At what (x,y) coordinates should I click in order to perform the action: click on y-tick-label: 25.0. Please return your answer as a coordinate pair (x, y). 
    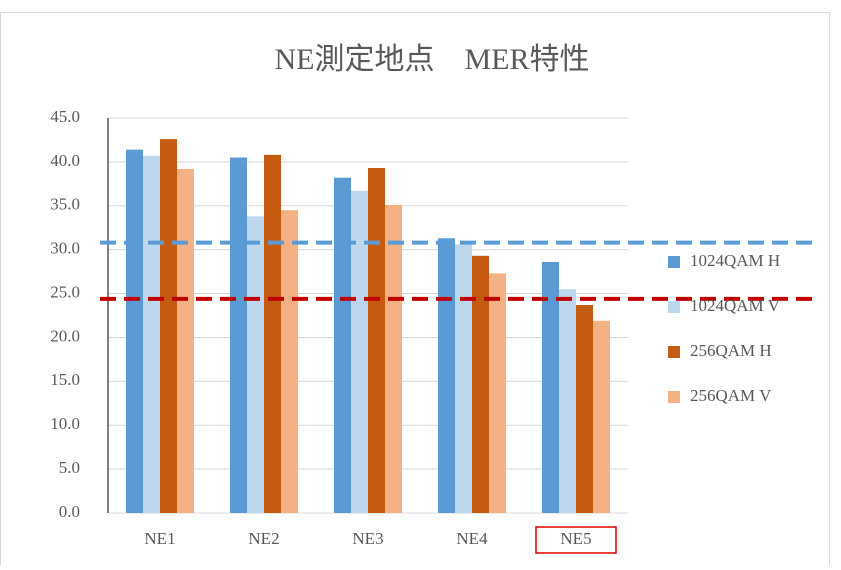
    Looking at the image, I should click on (65, 291).